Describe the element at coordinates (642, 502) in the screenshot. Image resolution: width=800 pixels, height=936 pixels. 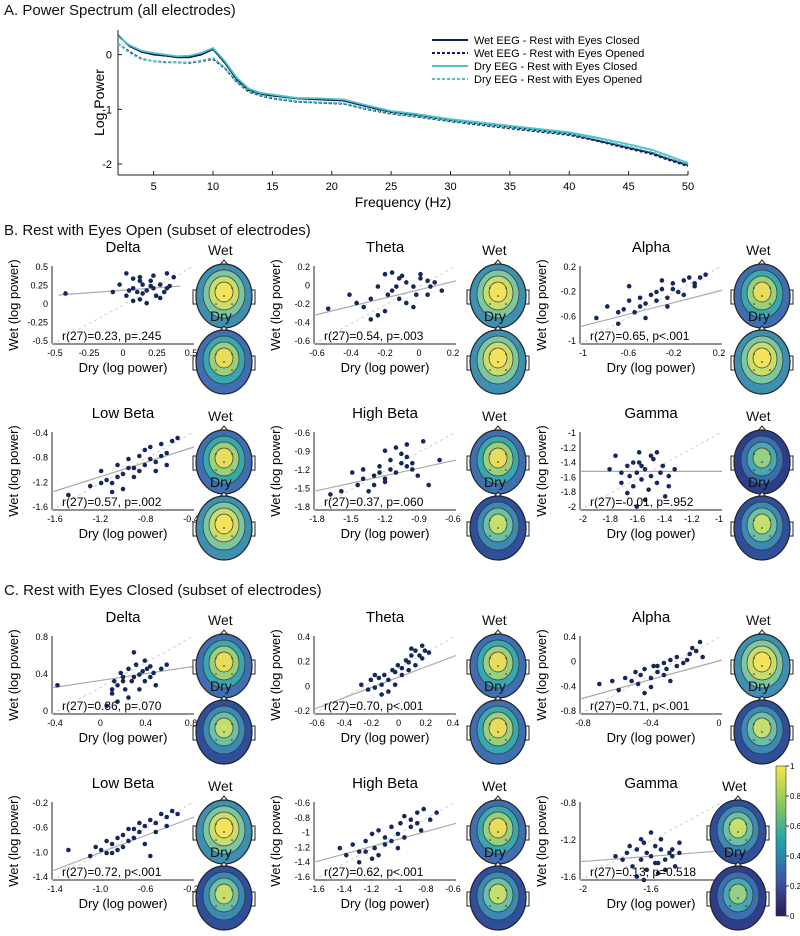
I see `scatter-stat: r(27)=-0.01, p=.952` at that location.